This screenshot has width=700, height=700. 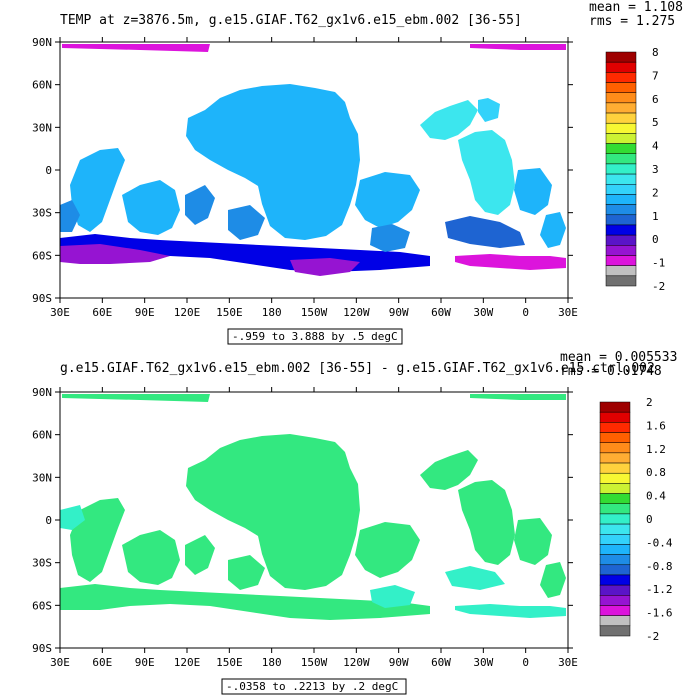 I want to click on panel-bottom-colorbar-label: -1.2, so click(x=659, y=589).